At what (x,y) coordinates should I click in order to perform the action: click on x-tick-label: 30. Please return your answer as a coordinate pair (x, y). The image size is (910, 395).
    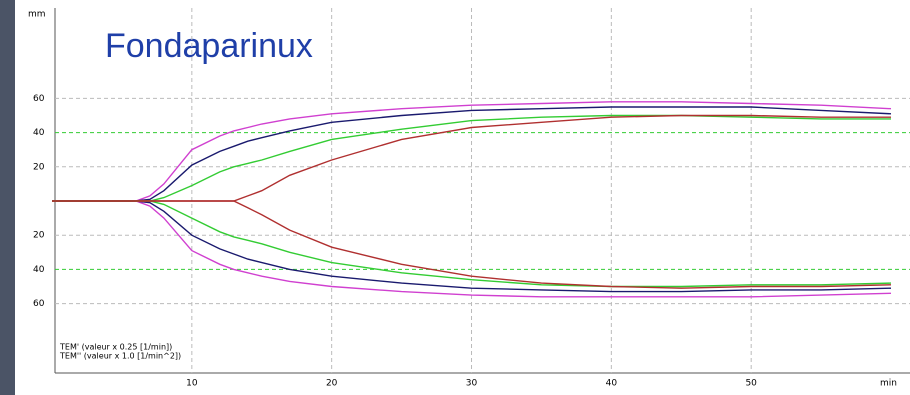
    Looking at the image, I should click on (472, 384).